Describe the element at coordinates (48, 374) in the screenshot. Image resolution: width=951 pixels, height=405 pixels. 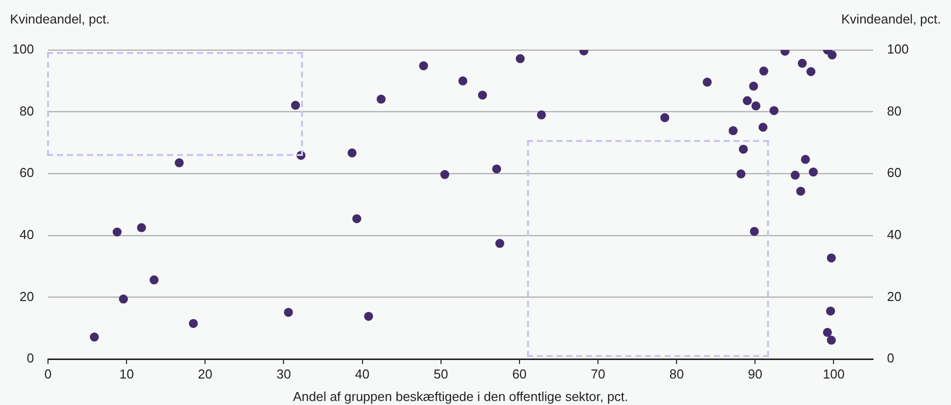
I see `x-tick-label: 0` at that location.